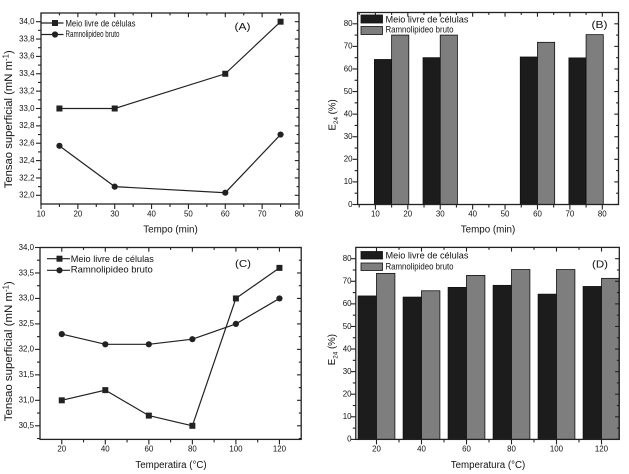  Describe the element at coordinates (600, 265) in the screenshot. I see `svg-text: (D)` at that location.